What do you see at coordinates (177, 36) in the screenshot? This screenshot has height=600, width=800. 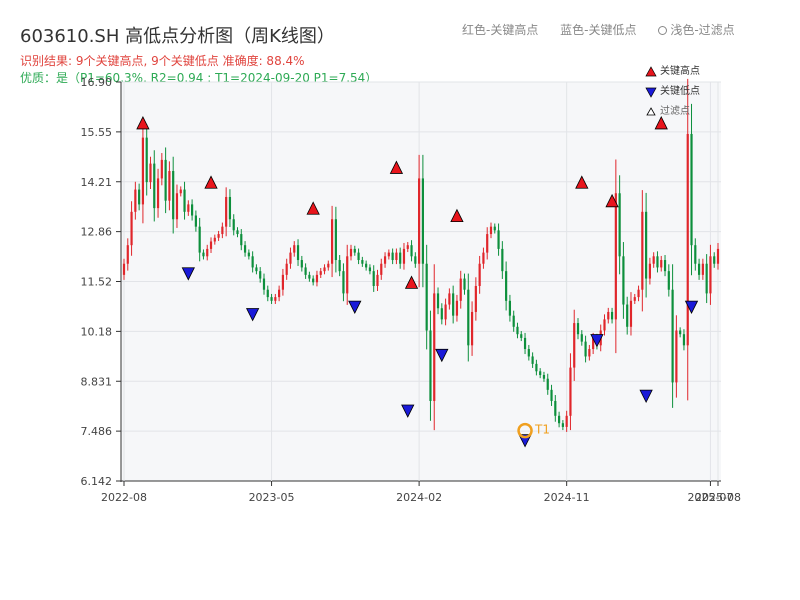 I see `chart-title: 603610.SH 高低点分析图（周K线图）` at bounding box center [177, 36].